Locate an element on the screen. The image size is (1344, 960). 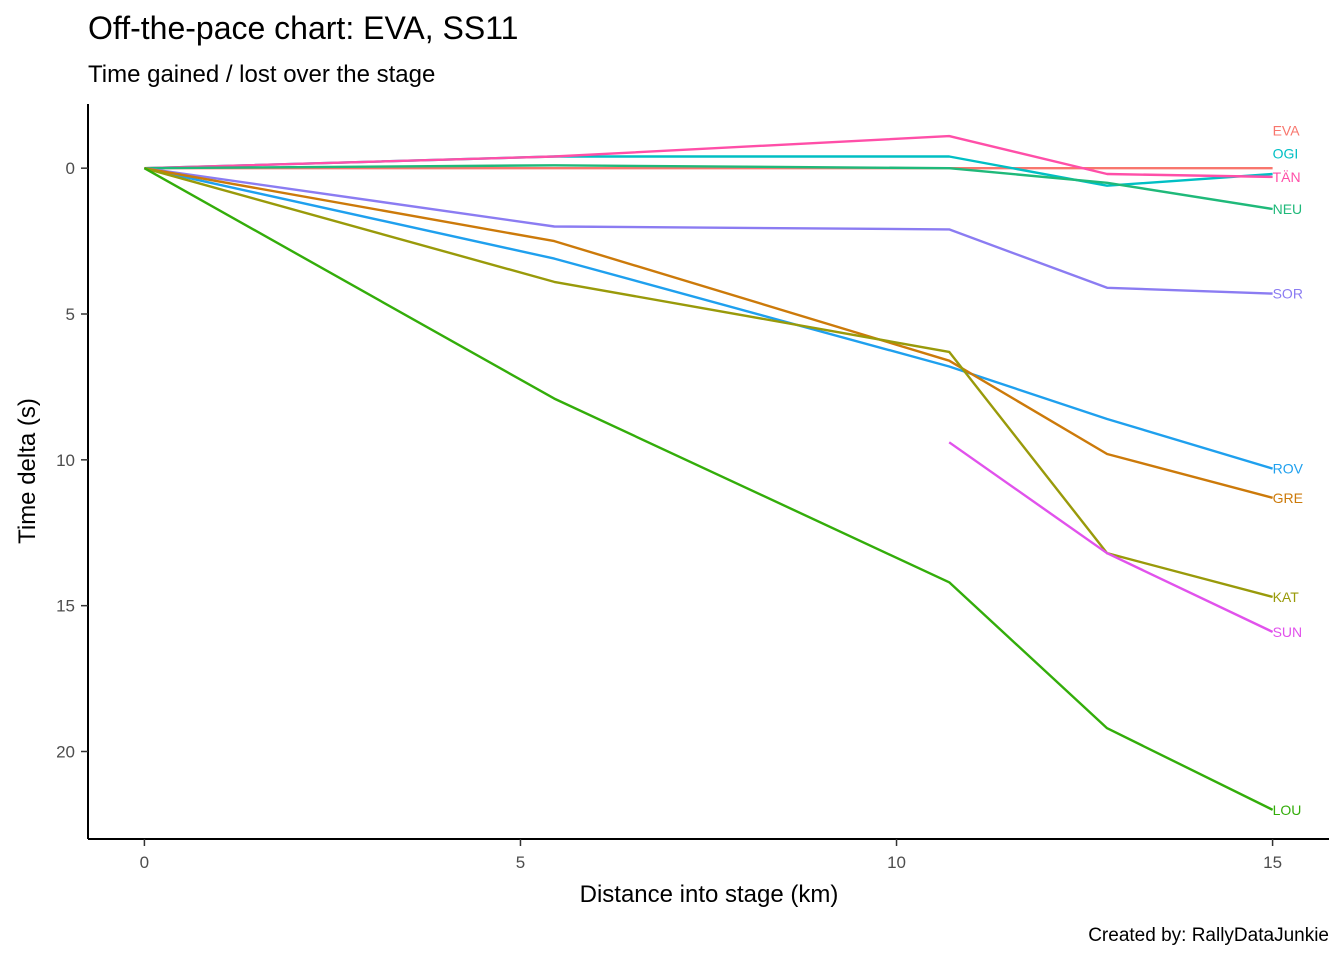
series-label-kat: KAT is located at coordinates (1286, 597).